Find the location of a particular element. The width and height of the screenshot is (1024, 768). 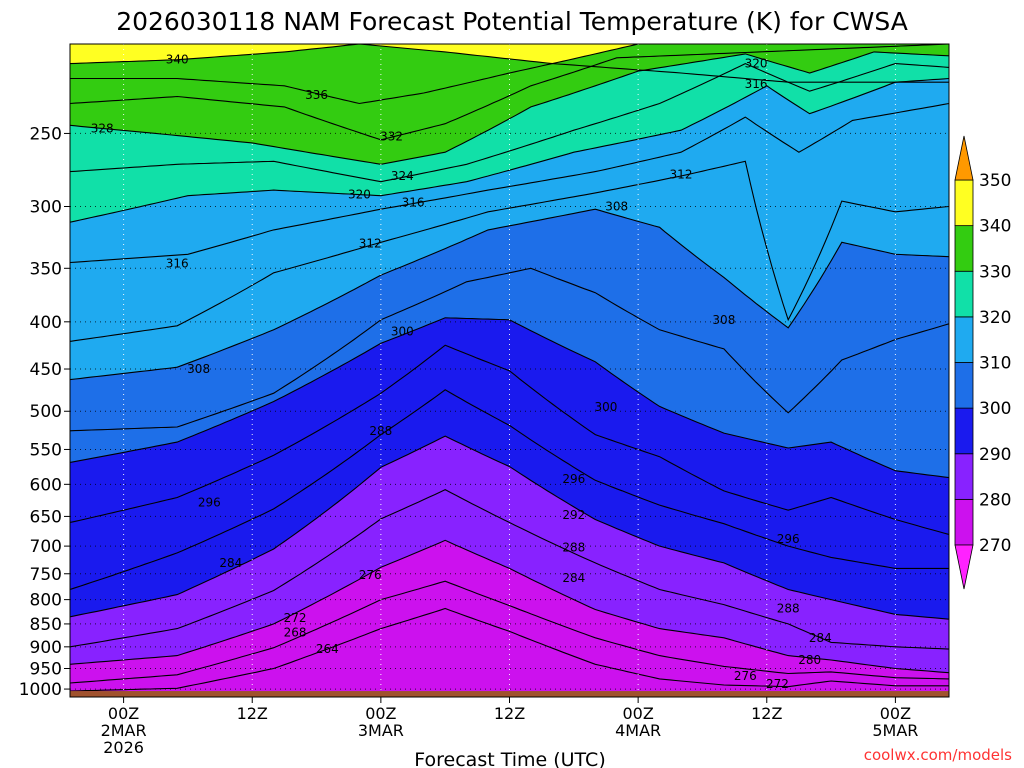

contour-label: 268 is located at coordinates (295, 632).